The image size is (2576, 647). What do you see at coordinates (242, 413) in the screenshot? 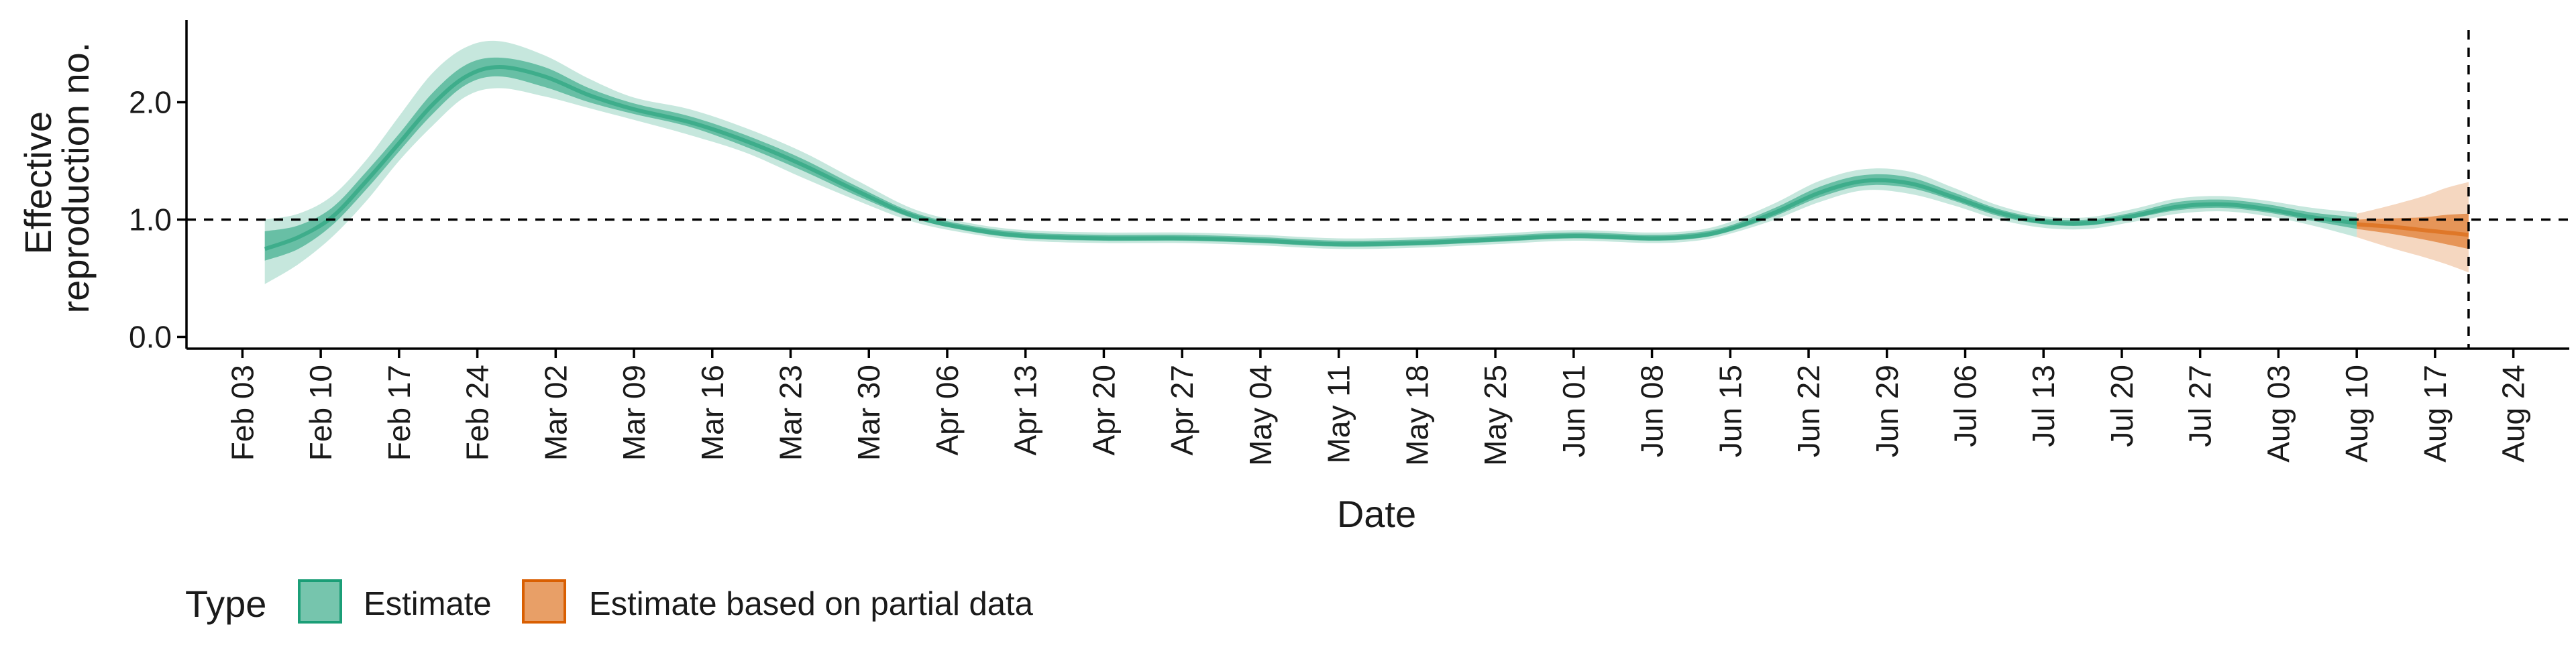
I see `x-tick-label: Feb 03` at bounding box center [242, 413].